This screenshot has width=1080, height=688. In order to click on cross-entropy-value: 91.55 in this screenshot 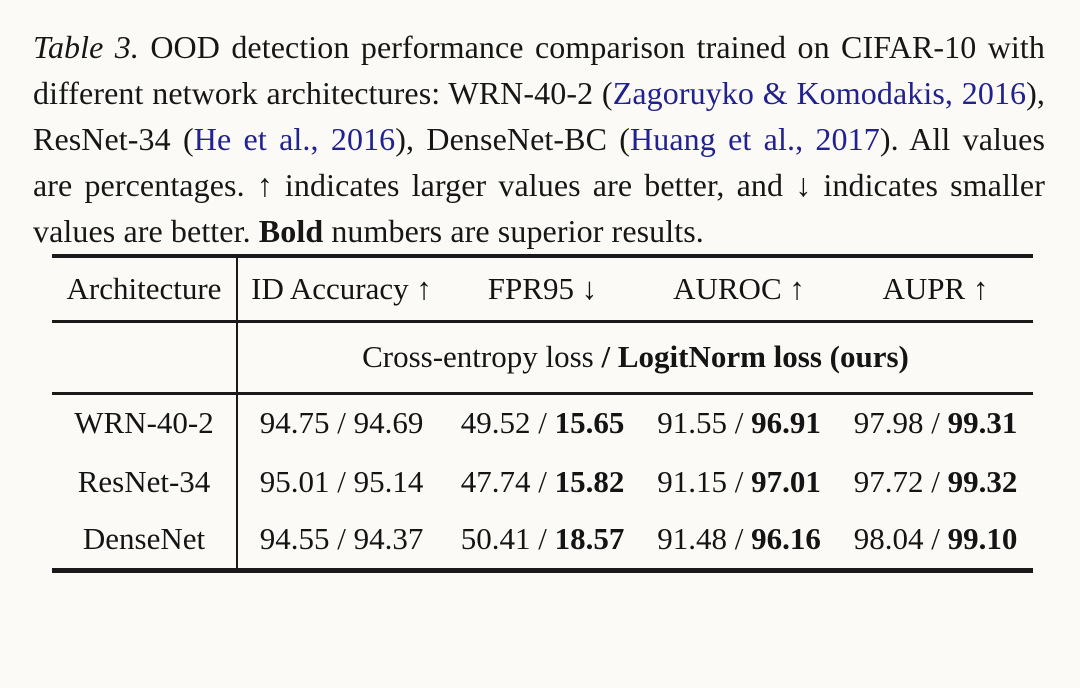, I will do `click(692, 423)`.